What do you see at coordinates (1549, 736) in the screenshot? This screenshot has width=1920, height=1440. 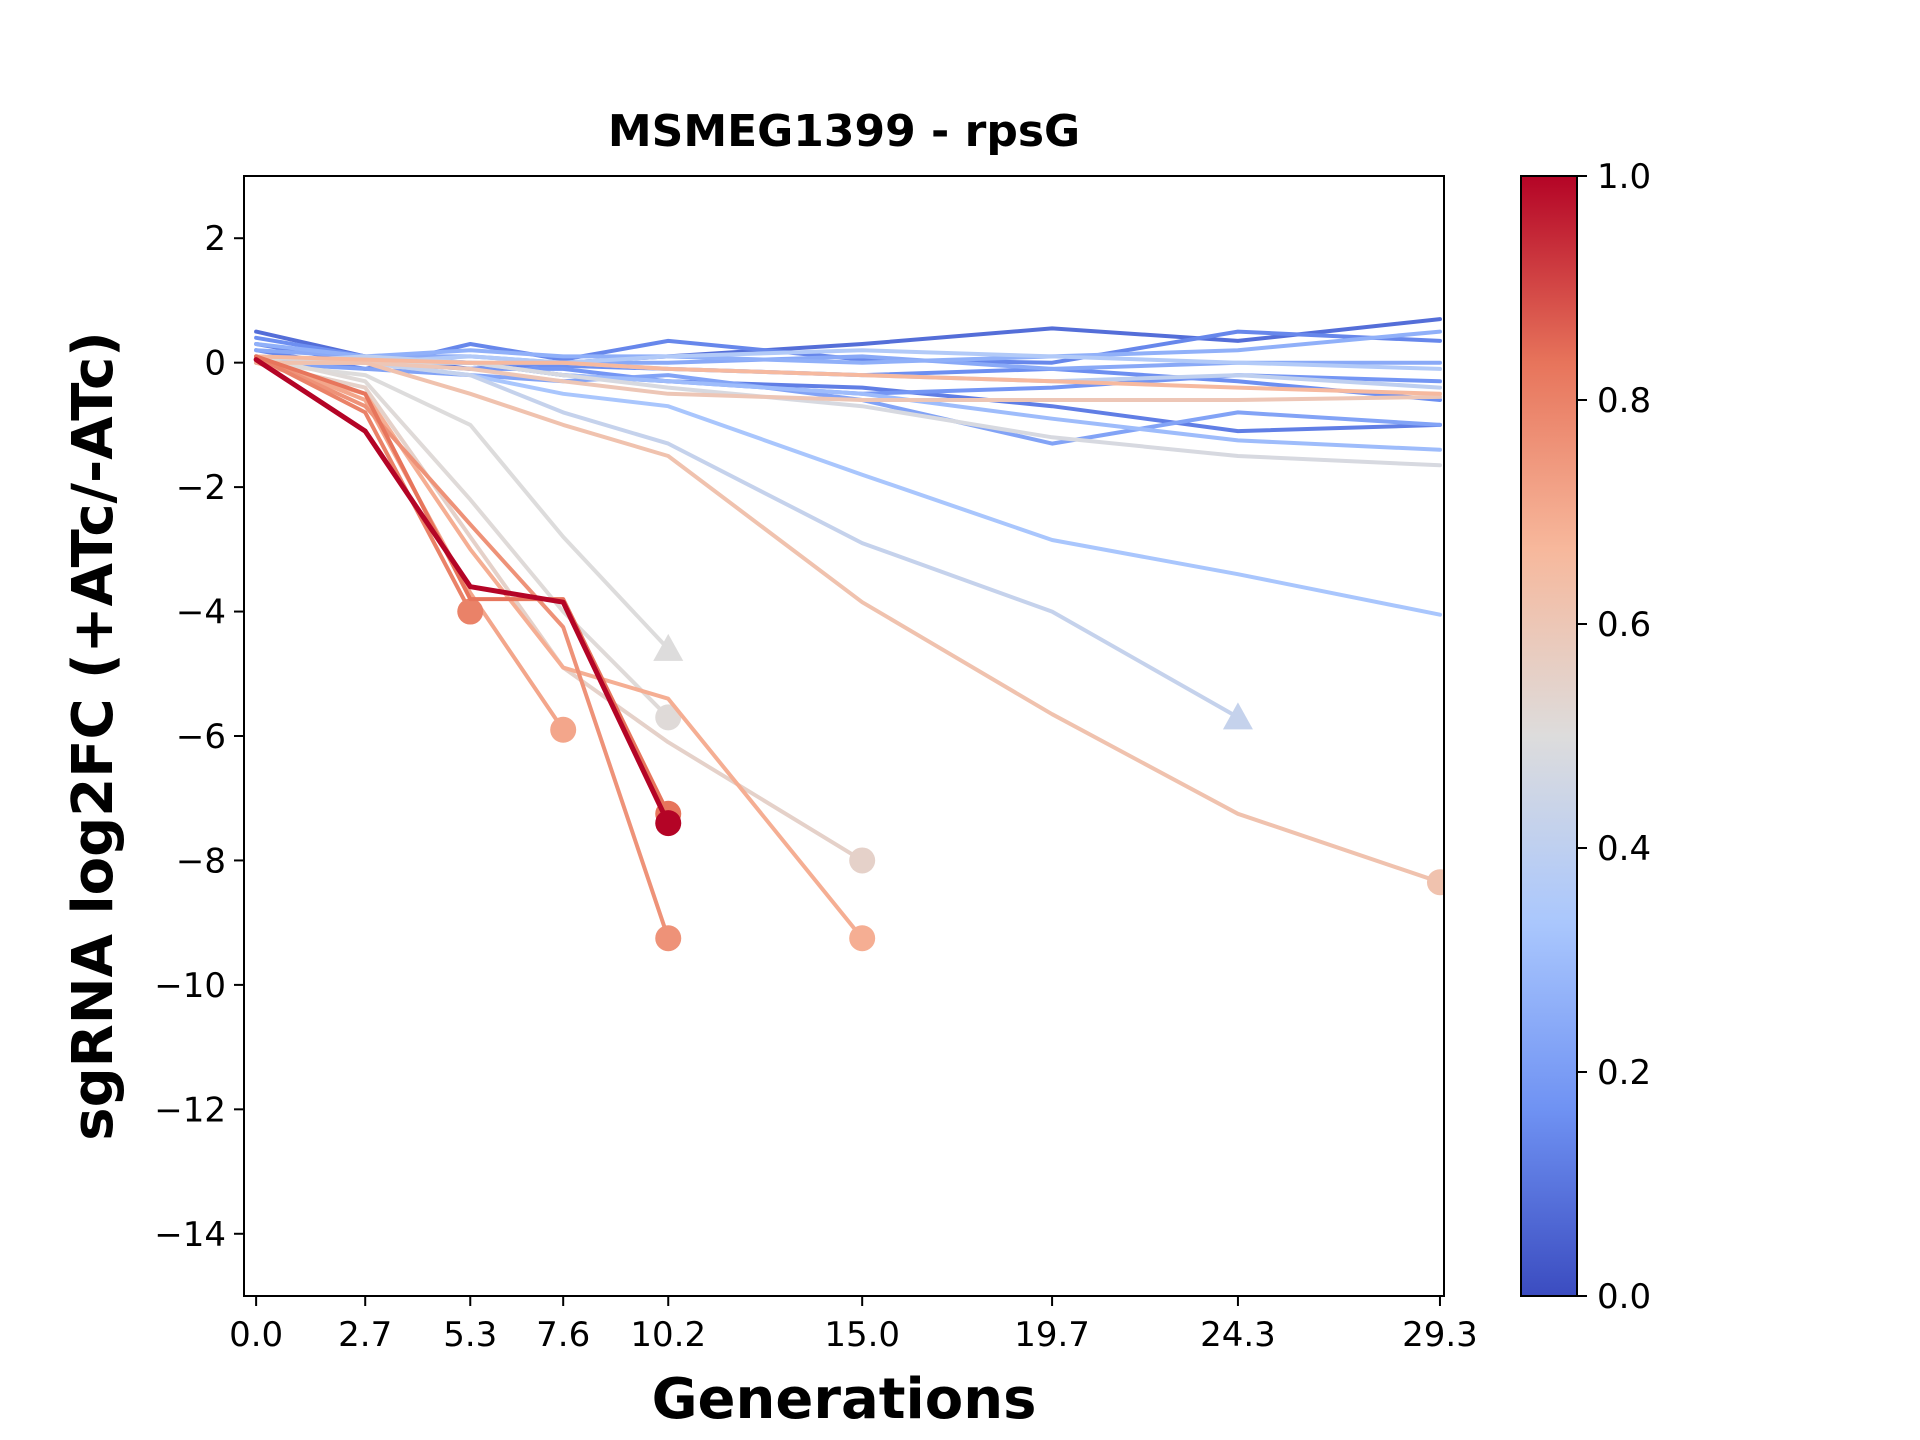 I see `colorbar` at bounding box center [1549, 736].